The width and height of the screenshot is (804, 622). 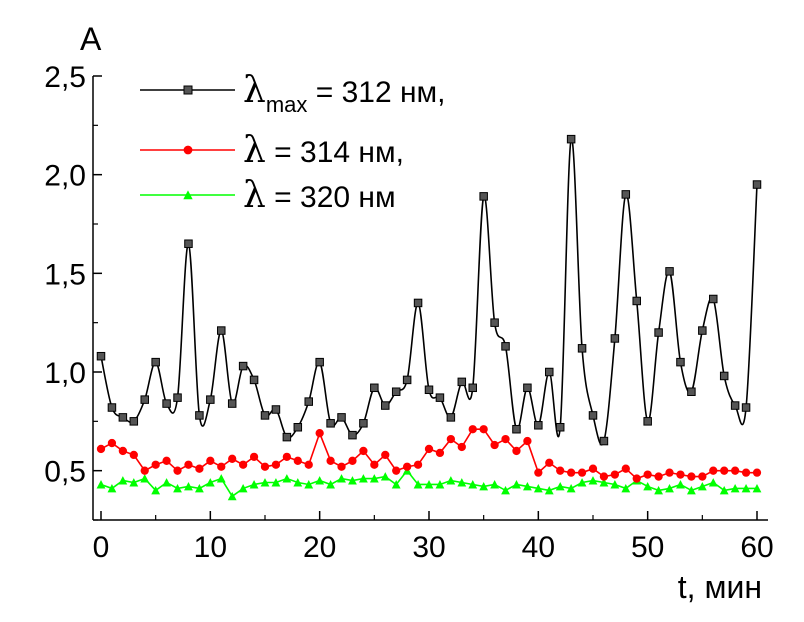 What do you see at coordinates (647, 547) in the screenshot?
I see `x-tick-label: 50` at bounding box center [647, 547].